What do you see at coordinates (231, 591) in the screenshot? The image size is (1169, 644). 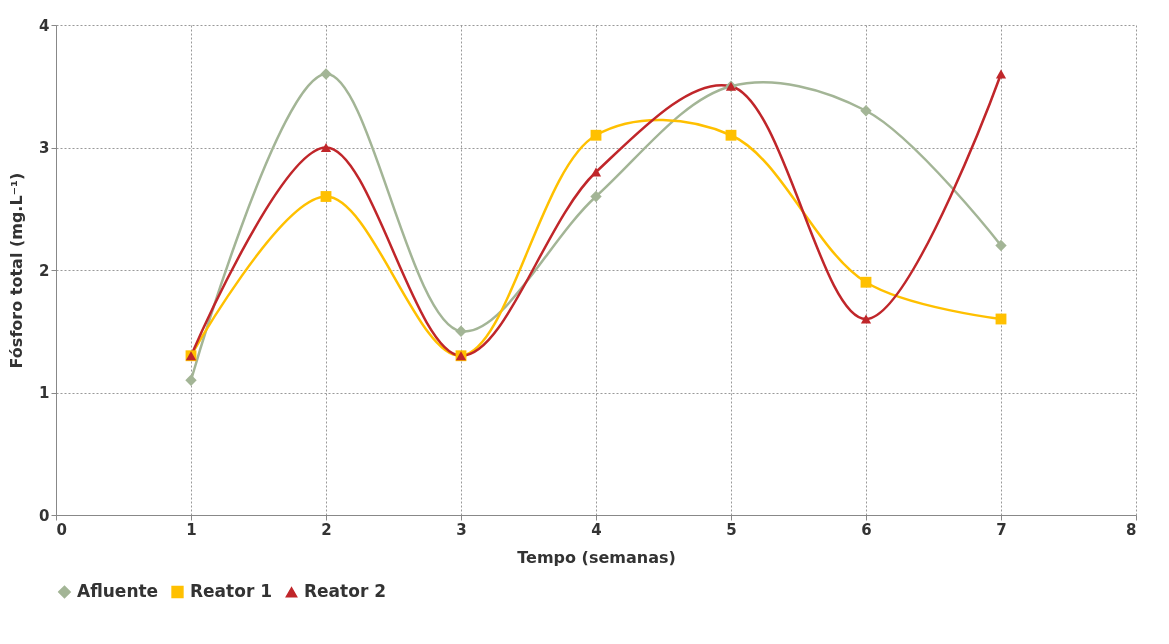 I see `legend-label: Reator 1` at bounding box center [231, 591].